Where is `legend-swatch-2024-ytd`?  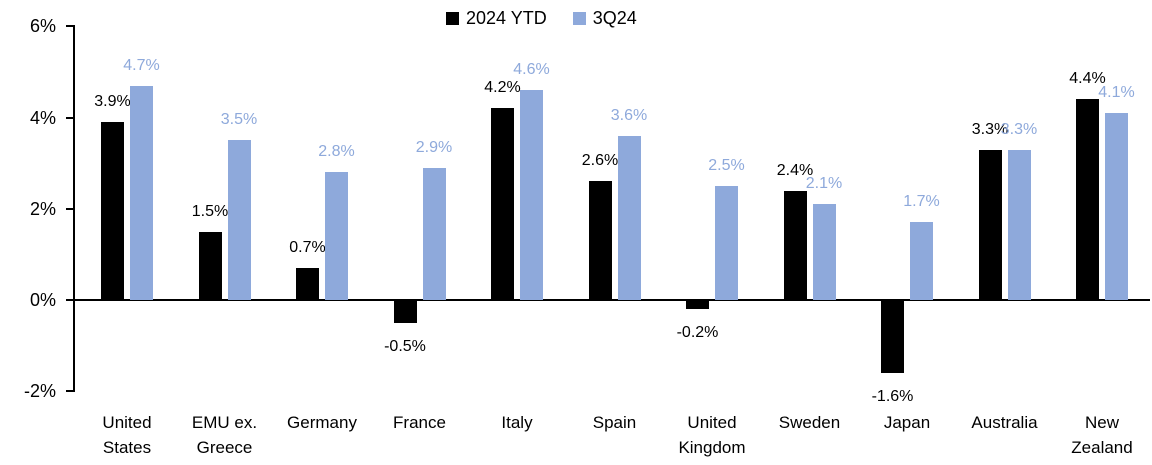
legend-swatch-2024-ytd is located at coordinates (452, 18).